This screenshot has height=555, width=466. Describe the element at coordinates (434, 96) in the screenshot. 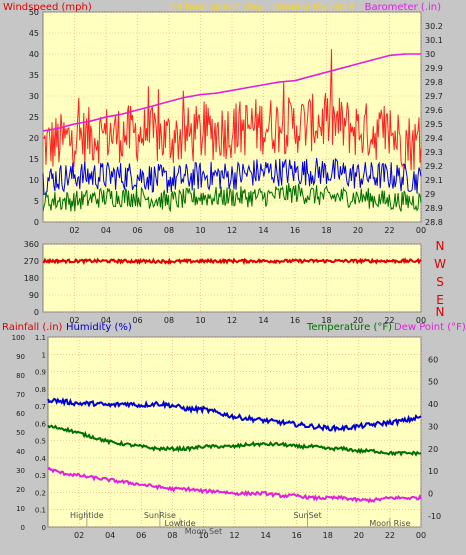

I see `barometer-y-tick: 29.7` at that location.